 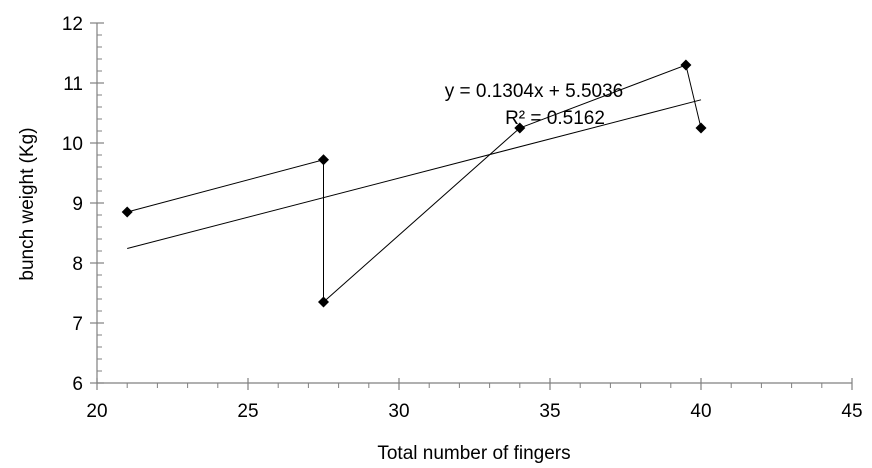 I want to click on x-tick-label: 35, so click(x=549, y=411).